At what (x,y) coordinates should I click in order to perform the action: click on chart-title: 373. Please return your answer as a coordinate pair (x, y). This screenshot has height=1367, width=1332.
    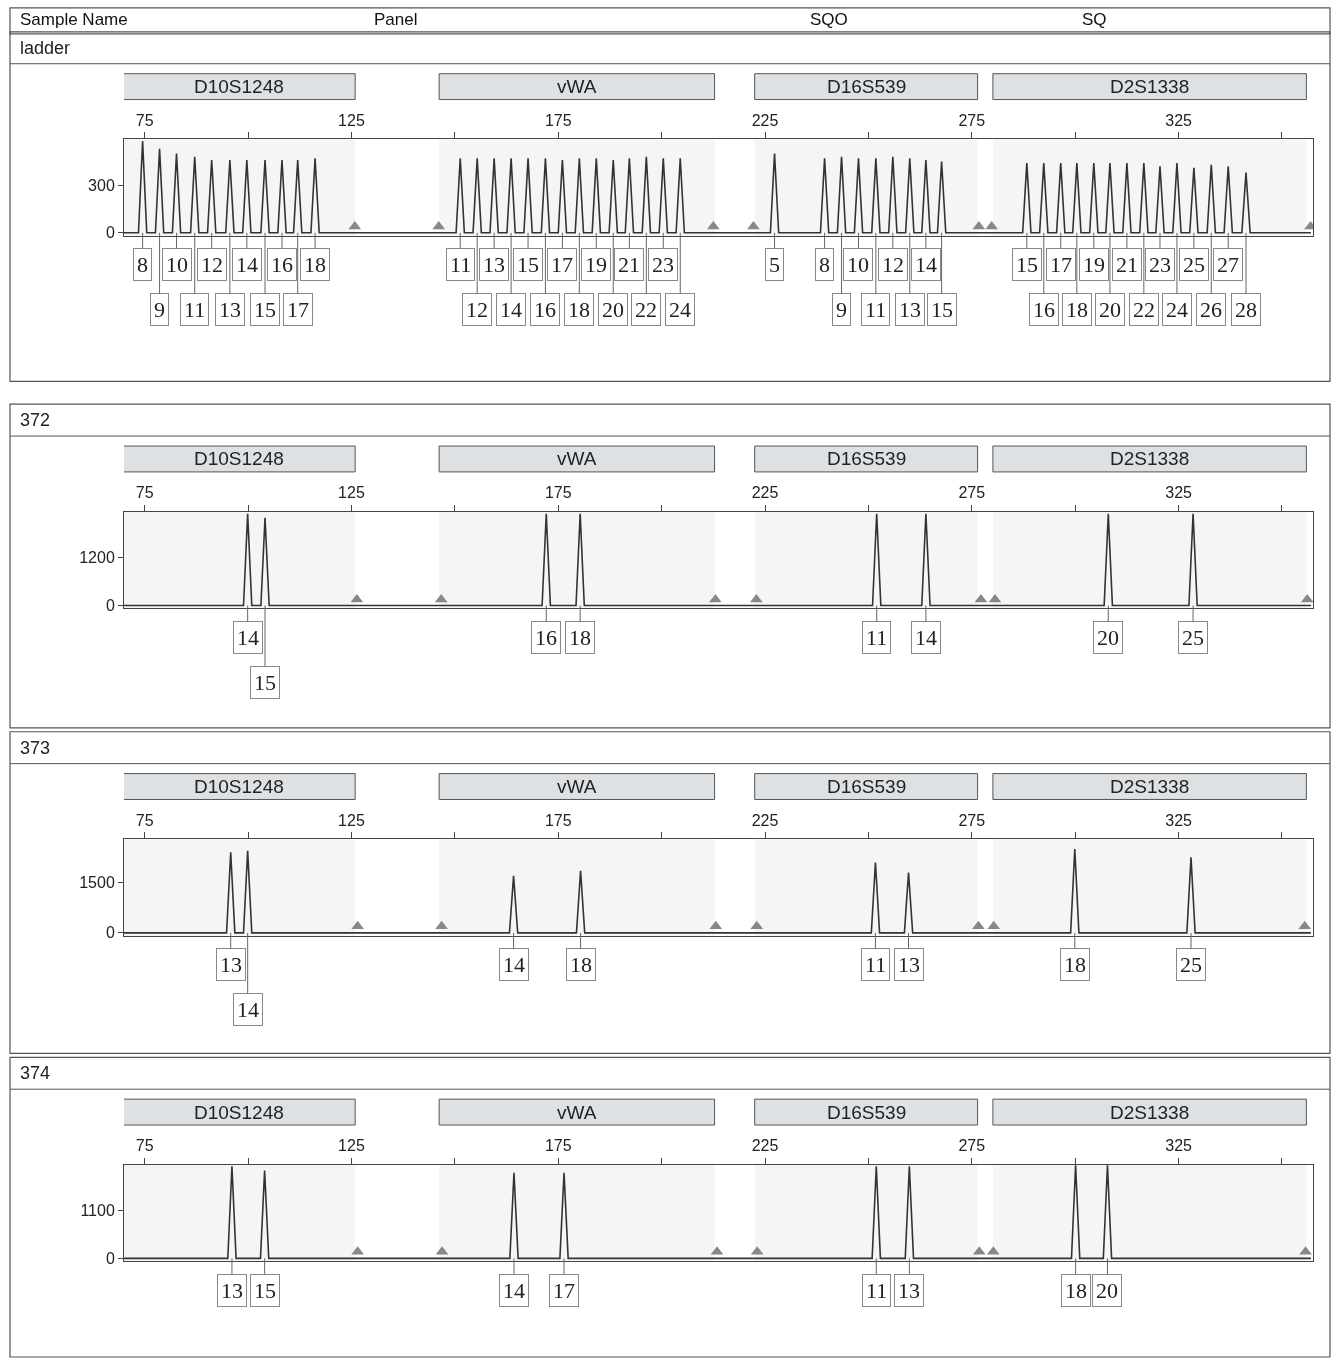
    Looking at the image, I should click on (35, 748).